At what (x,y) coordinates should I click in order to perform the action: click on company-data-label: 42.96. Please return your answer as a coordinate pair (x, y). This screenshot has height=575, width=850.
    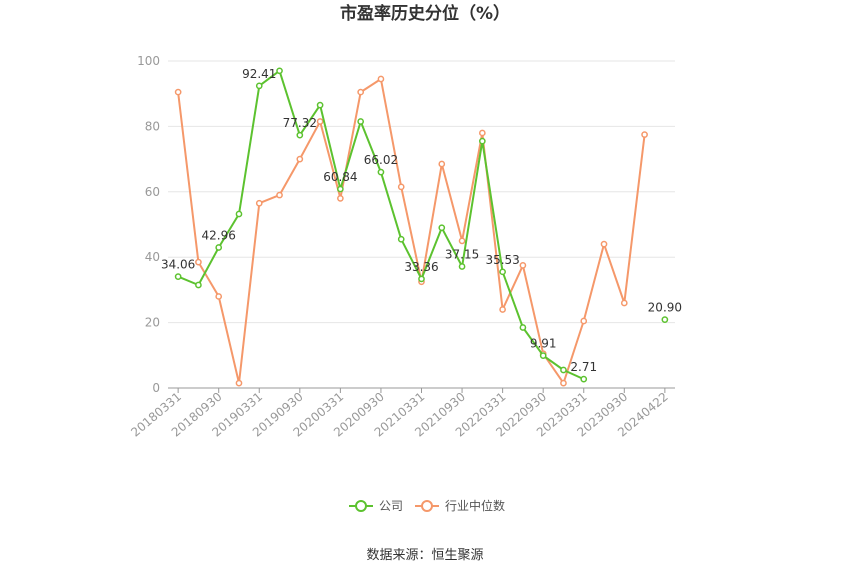
    Looking at the image, I should click on (219, 236).